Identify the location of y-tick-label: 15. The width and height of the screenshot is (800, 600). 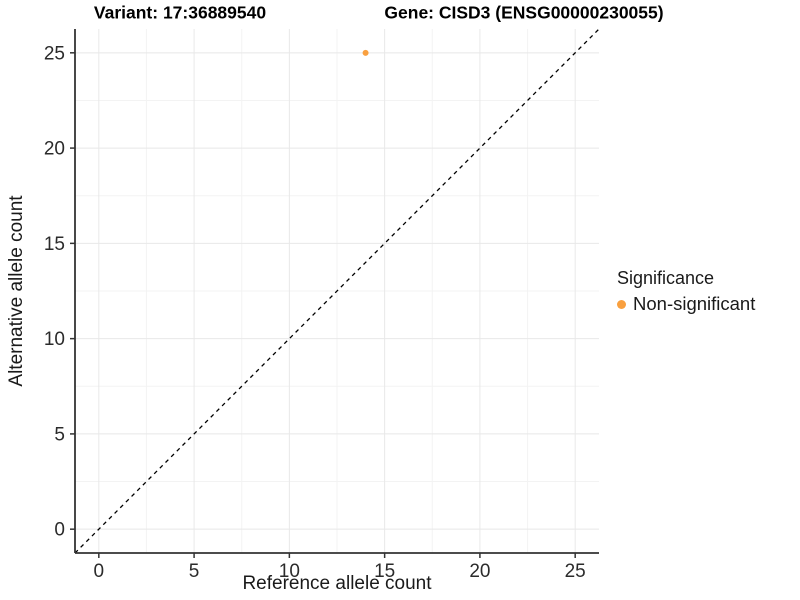
(54, 244).